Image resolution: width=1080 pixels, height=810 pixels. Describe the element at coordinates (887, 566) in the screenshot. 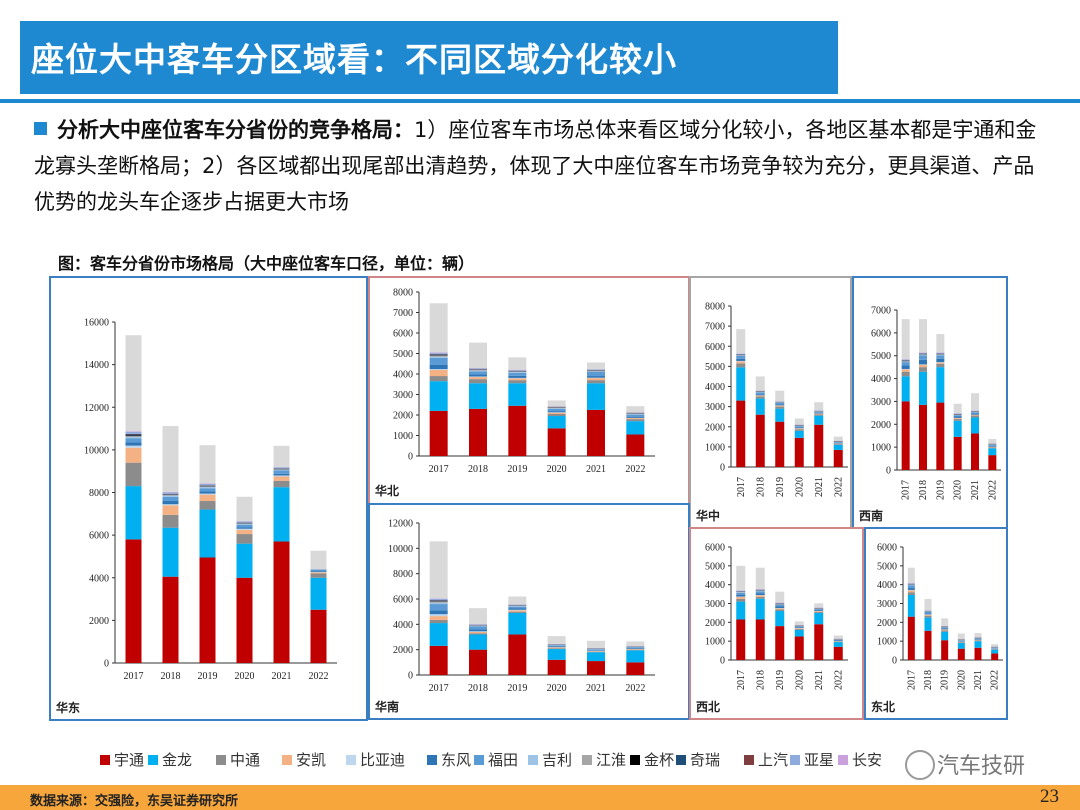

I see `y-tick-label: 5000` at that location.